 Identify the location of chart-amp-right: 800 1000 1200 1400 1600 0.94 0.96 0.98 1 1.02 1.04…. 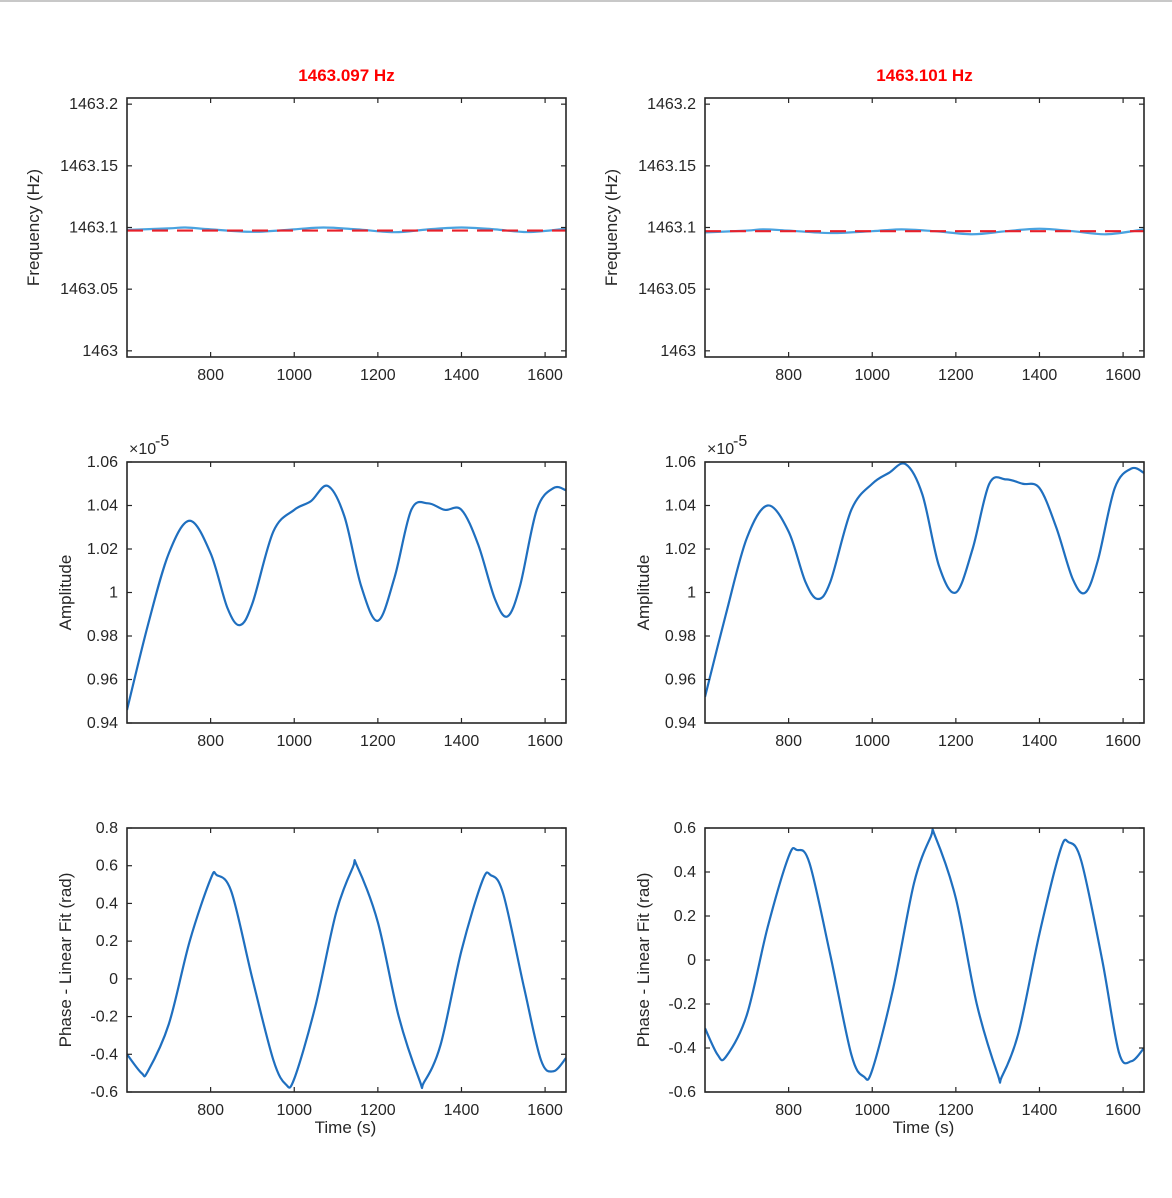
(889, 591).